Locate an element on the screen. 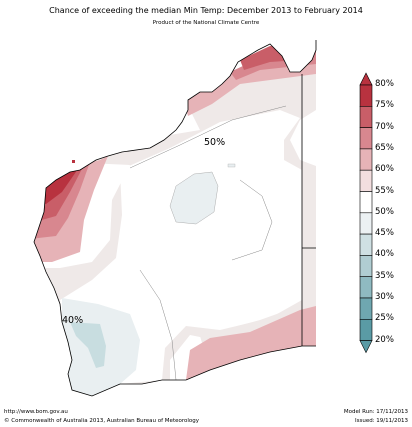 The image size is (412, 427). legend-label: 25% is located at coordinates (384, 318).